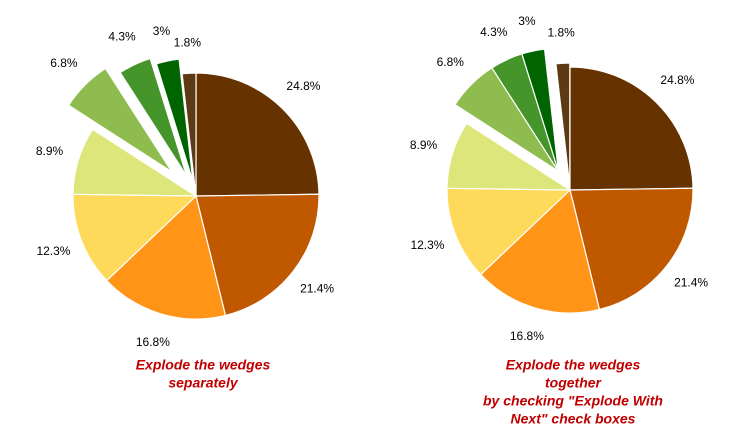 The height and width of the screenshot is (433, 737). I want to click on chart-caption: by checking "Explode With, so click(573, 401).